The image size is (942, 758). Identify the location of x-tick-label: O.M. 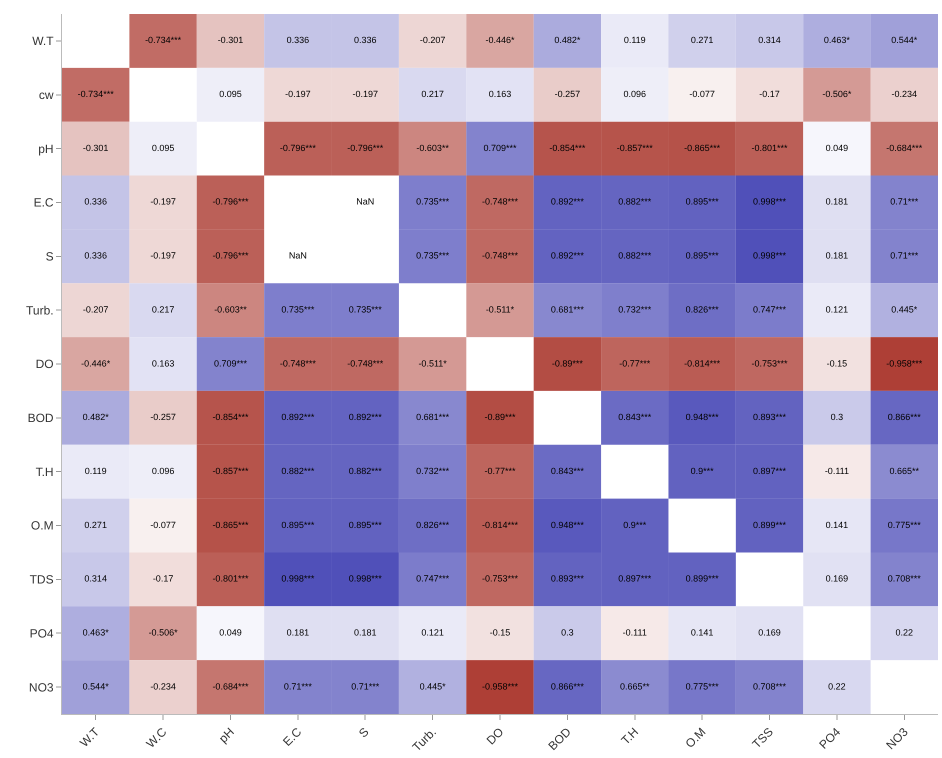
(695, 737).